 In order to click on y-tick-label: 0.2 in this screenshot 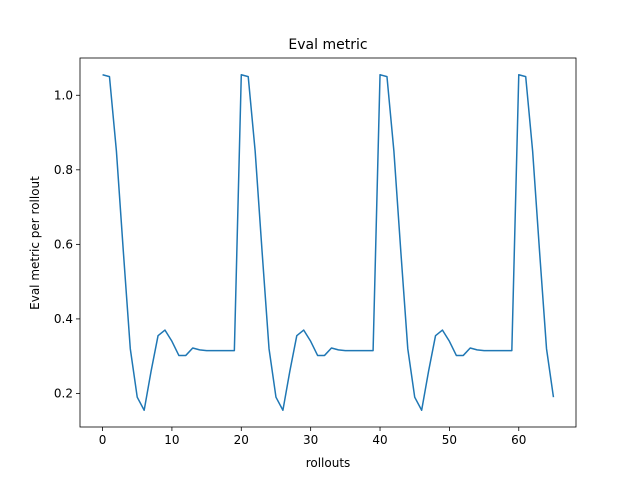, I will do `click(63, 393)`.